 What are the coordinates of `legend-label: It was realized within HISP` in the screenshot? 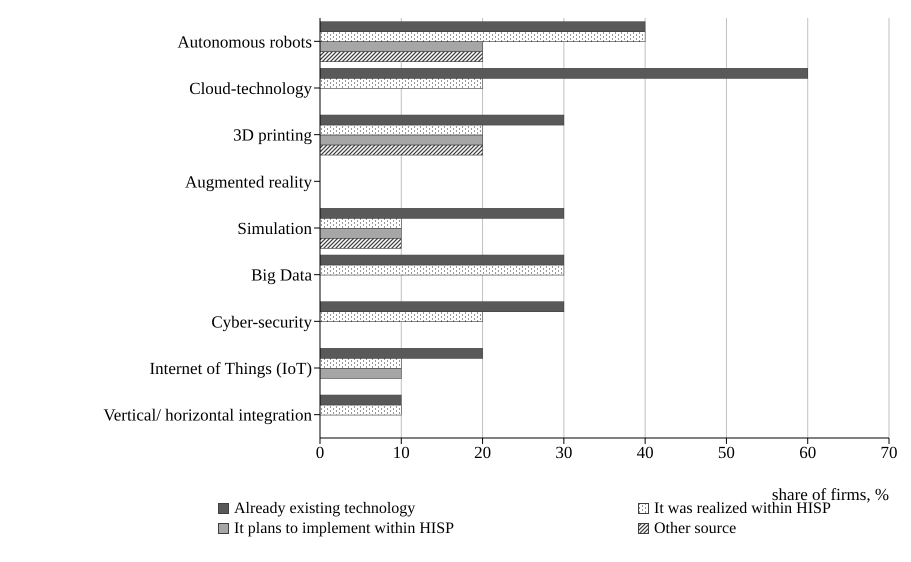 It's located at (742, 509).